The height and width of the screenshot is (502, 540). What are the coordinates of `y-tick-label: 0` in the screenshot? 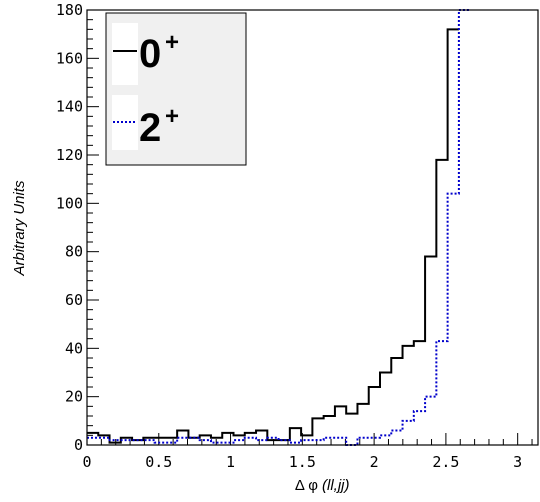 It's located at (78, 445).